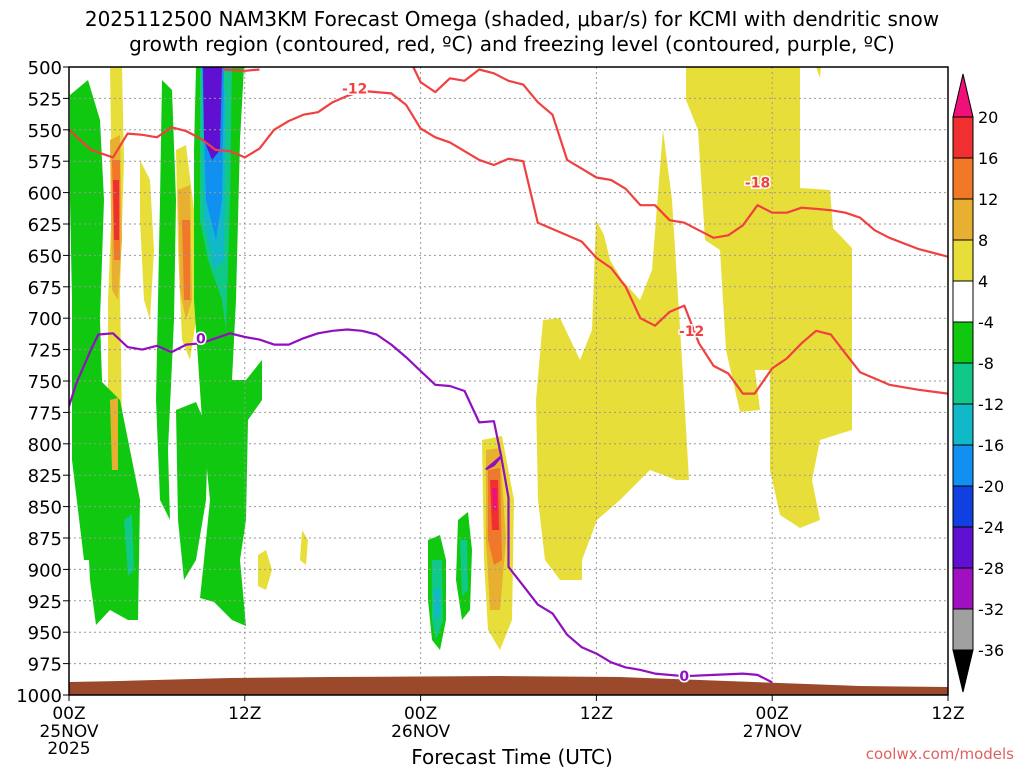 Image resolution: width=1024 pixels, height=768 pixels. Describe the element at coordinates (114, 434) in the screenshot. I see `omega-shade-gold` at that location.